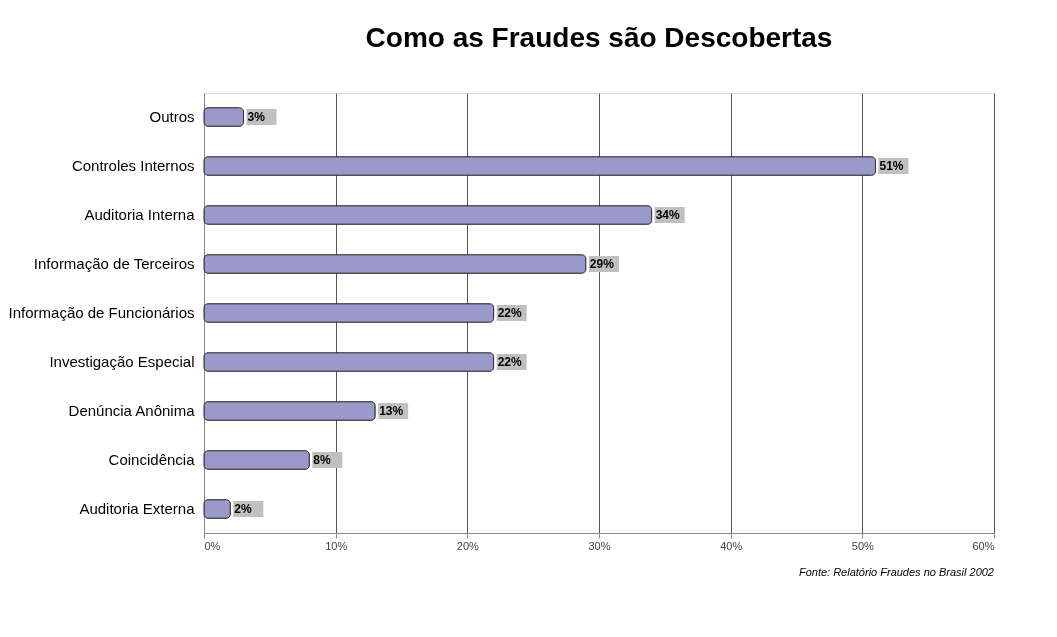 Image resolution: width=1057 pixels, height=637 pixels. What do you see at coordinates (256, 117) in the screenshot?
I see `data-label: 3%` at bounding box center [256, 117].